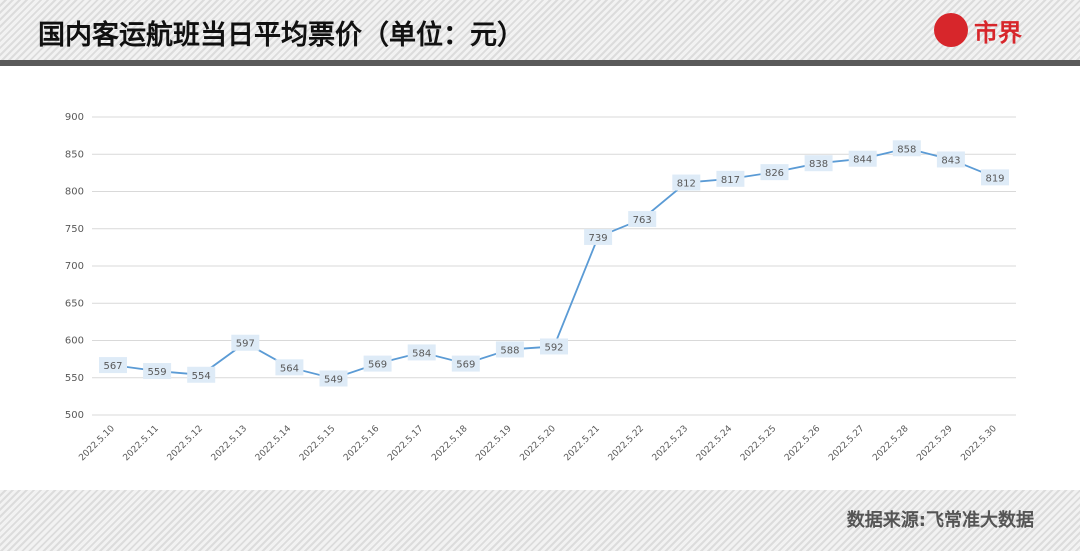 The image size is (1080, 551). What do you see at coordinates (626, 443) in the screenshot?
I see `x-tick-label: 2022.5.22` at bounding box center [626, 443].